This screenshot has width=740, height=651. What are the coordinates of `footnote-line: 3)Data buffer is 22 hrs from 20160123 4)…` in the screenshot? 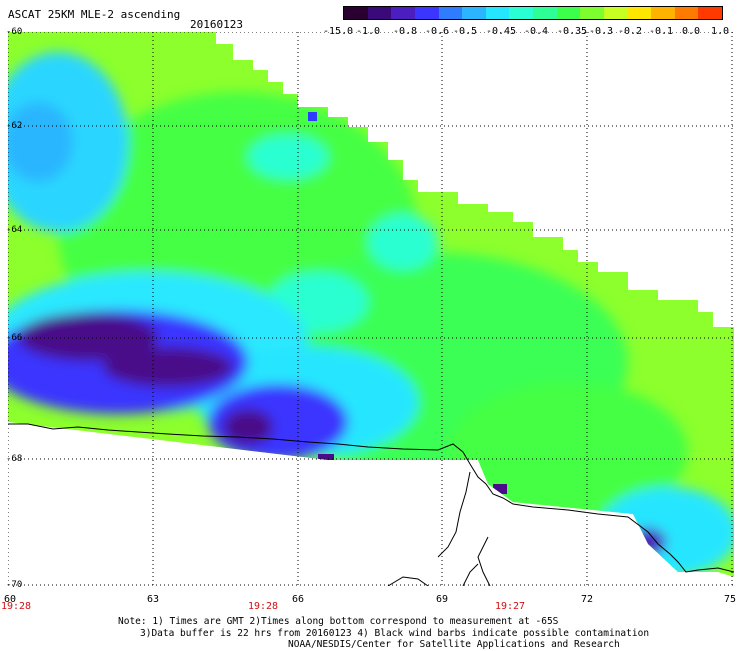 It's located at (395, 633).